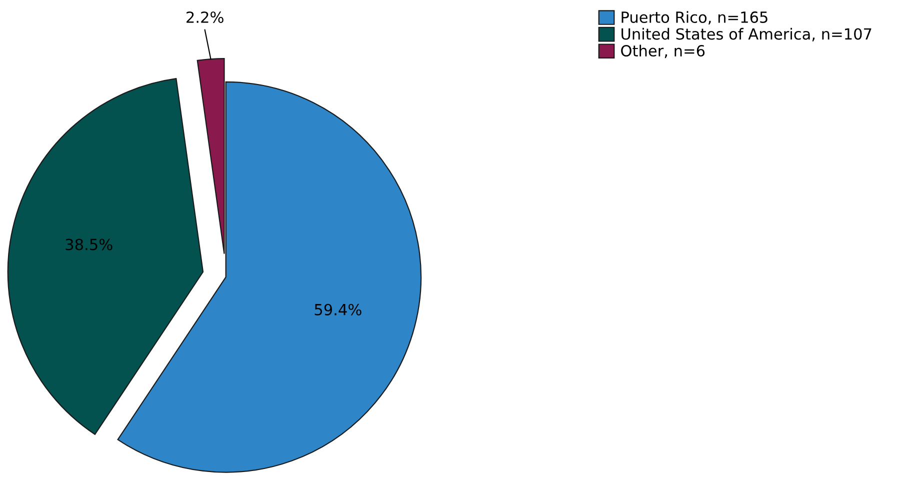 Image resolution: width=919 pixels, height=482 pixels. Describe the element at coordinates (695, 18) in the screenshot. I see `legend-label: Puerto Rico, n=165` at that location.